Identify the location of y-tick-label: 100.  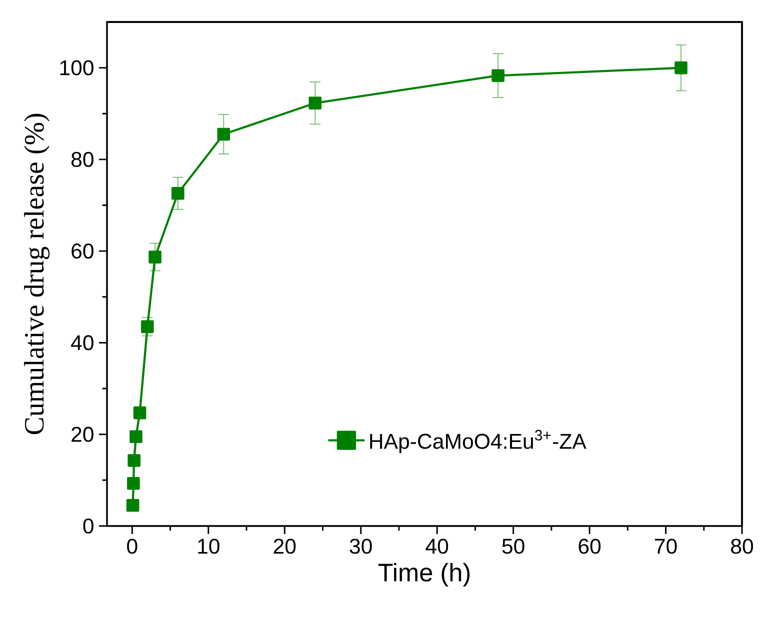
(77, 68).